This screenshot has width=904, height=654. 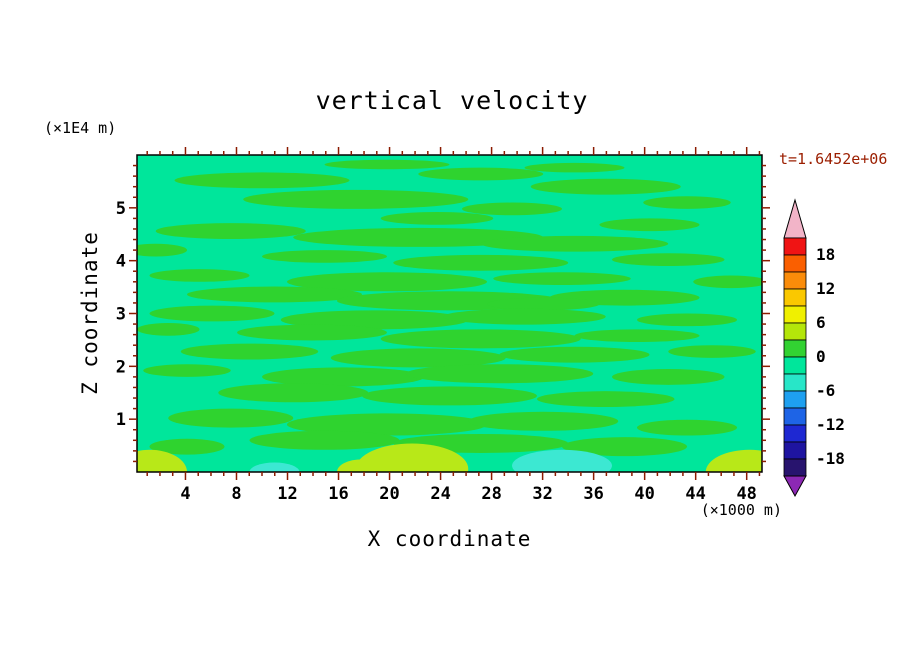 What do you see at coordinates (833, 159) in the screenshot?
I see `time-annotation: t=1.6452e+06` at bounding box center [833, 159].